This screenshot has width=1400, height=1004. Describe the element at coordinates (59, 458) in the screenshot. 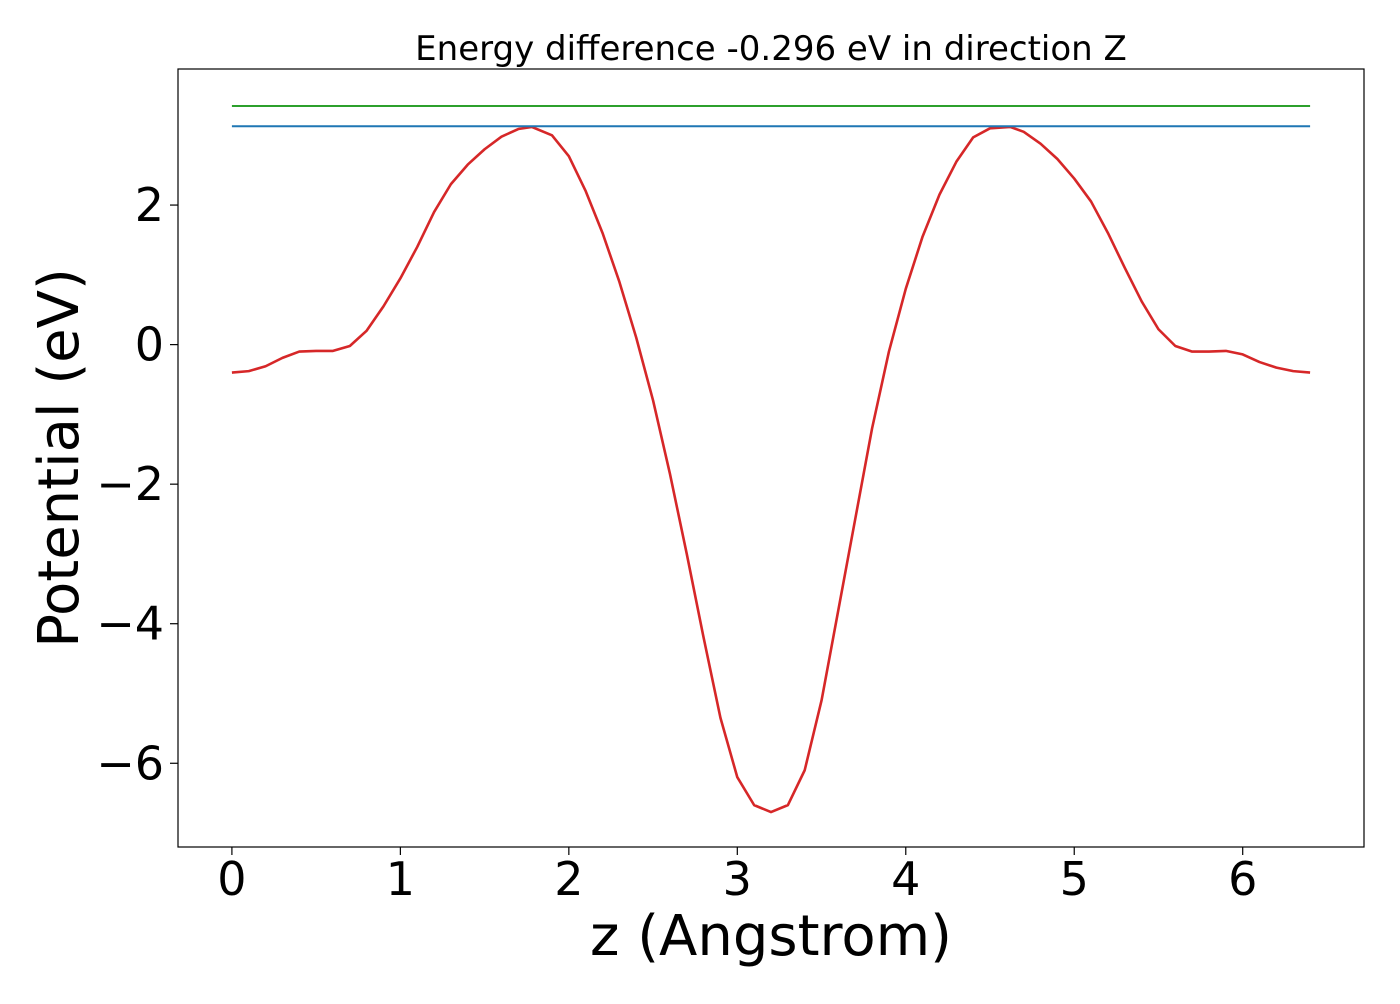

I see `y-axis-label: Potential (eV)` at that location.